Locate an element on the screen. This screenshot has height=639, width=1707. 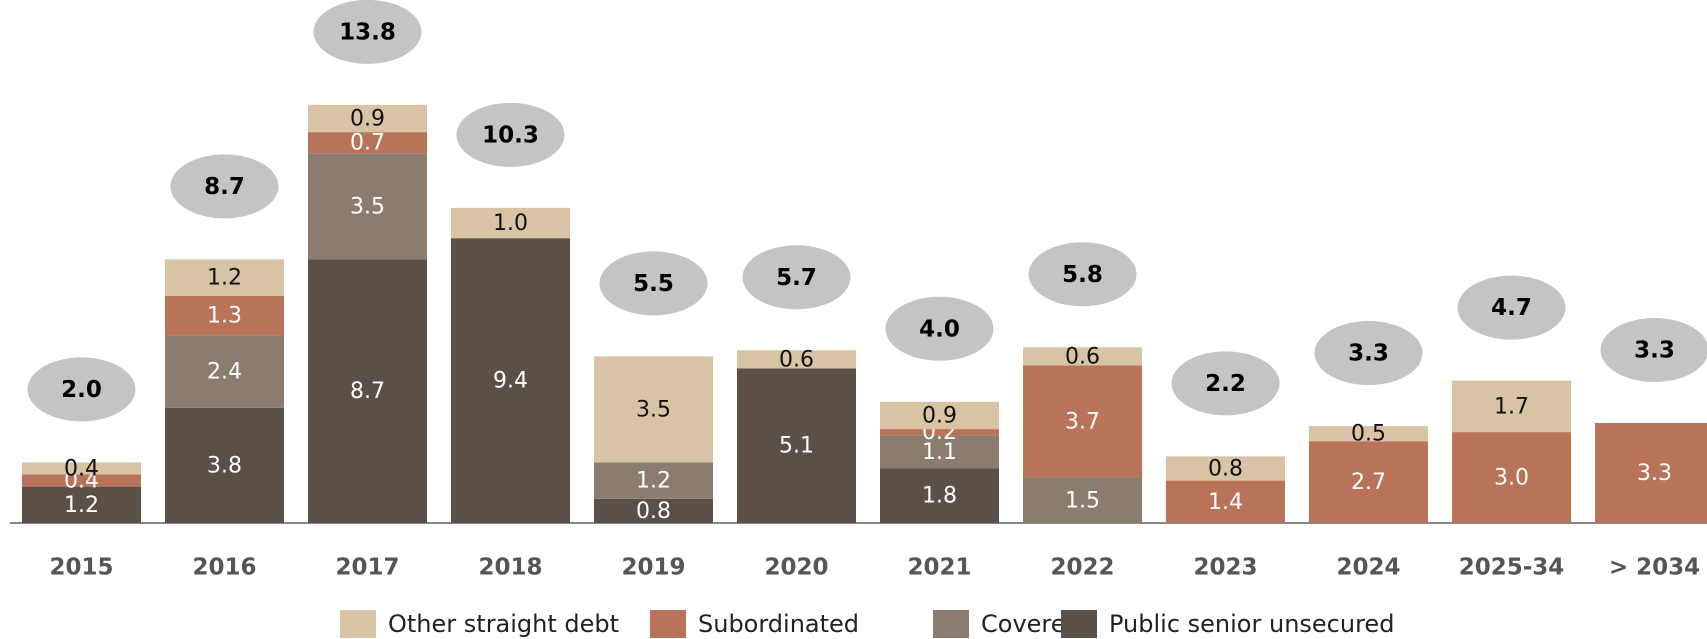
segment-label: 3.0 is located at coordinates (1511, 478).